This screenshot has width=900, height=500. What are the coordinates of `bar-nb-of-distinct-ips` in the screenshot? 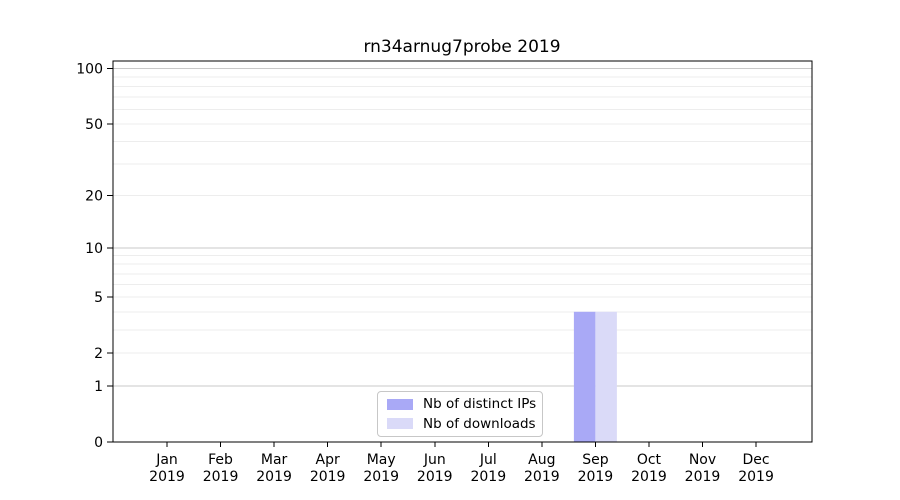 It's located at (584, 376).